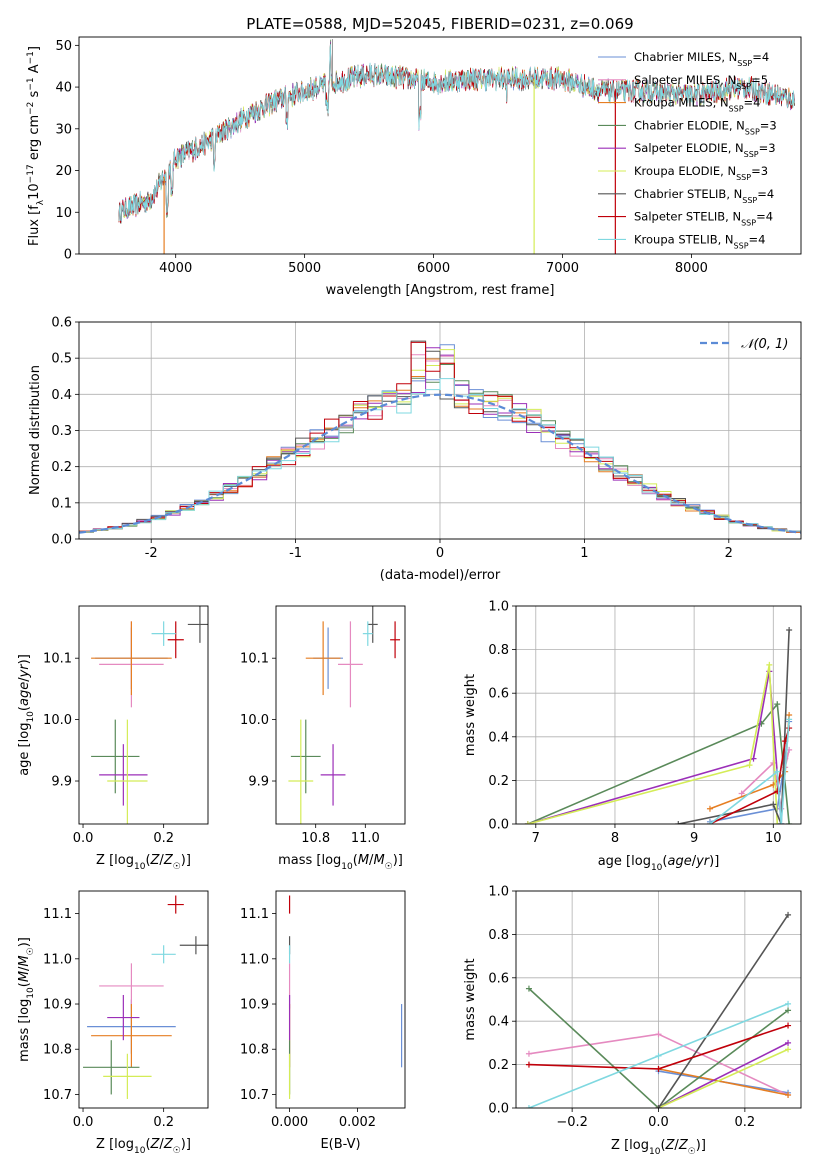  I want to click on y-tick-label: 0.3, so click(61, 431).